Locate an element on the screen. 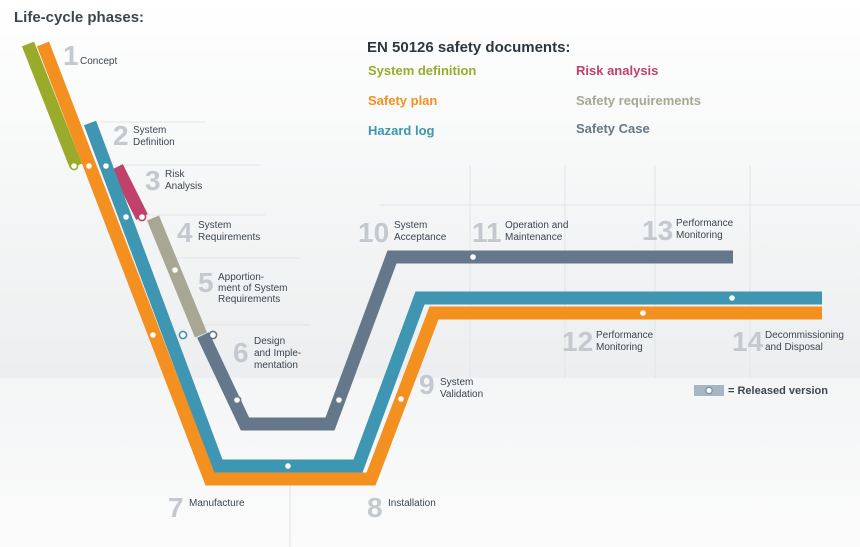 This screenshot has width=860, height=547. phase-8: 8 Installation is located at coordinates (401, 507).